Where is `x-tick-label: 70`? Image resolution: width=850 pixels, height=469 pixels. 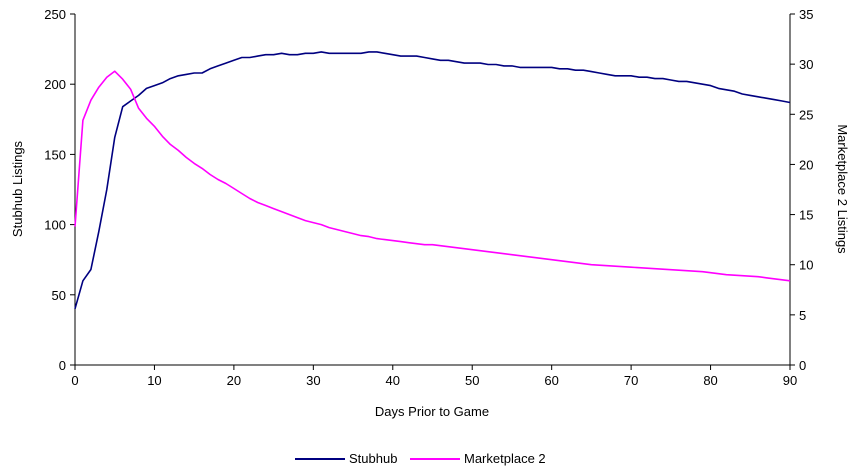
x-tick-label: 70 is located at coordinates (631, 380).